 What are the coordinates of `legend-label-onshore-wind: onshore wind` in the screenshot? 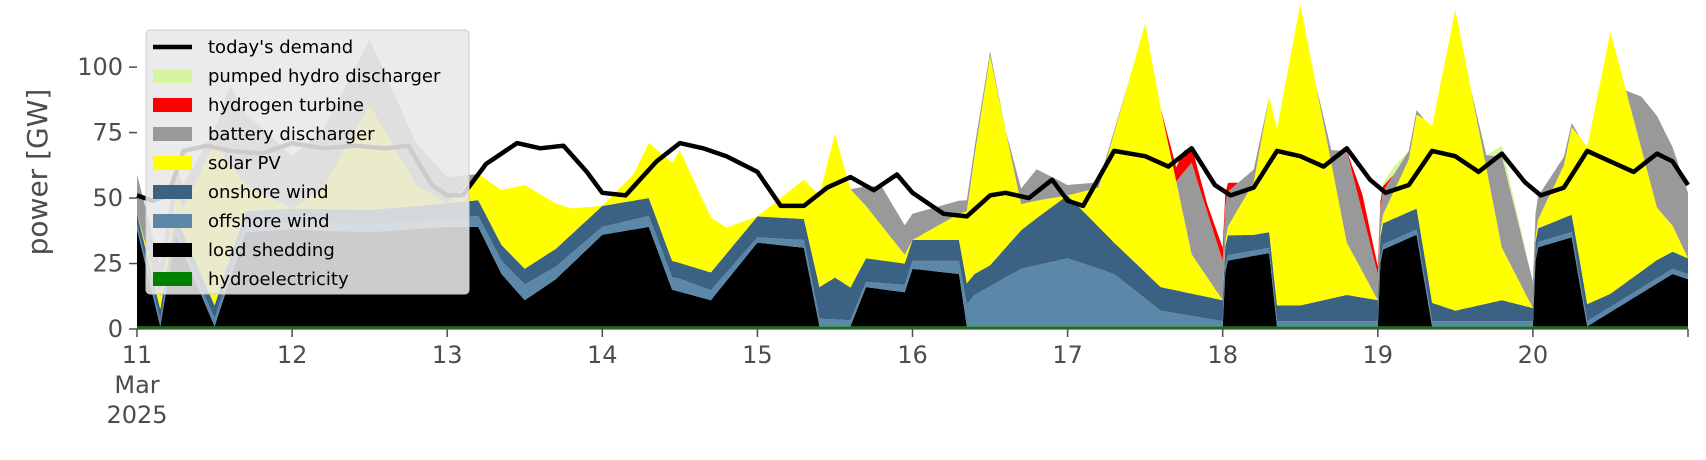 It's located at (268, 192).